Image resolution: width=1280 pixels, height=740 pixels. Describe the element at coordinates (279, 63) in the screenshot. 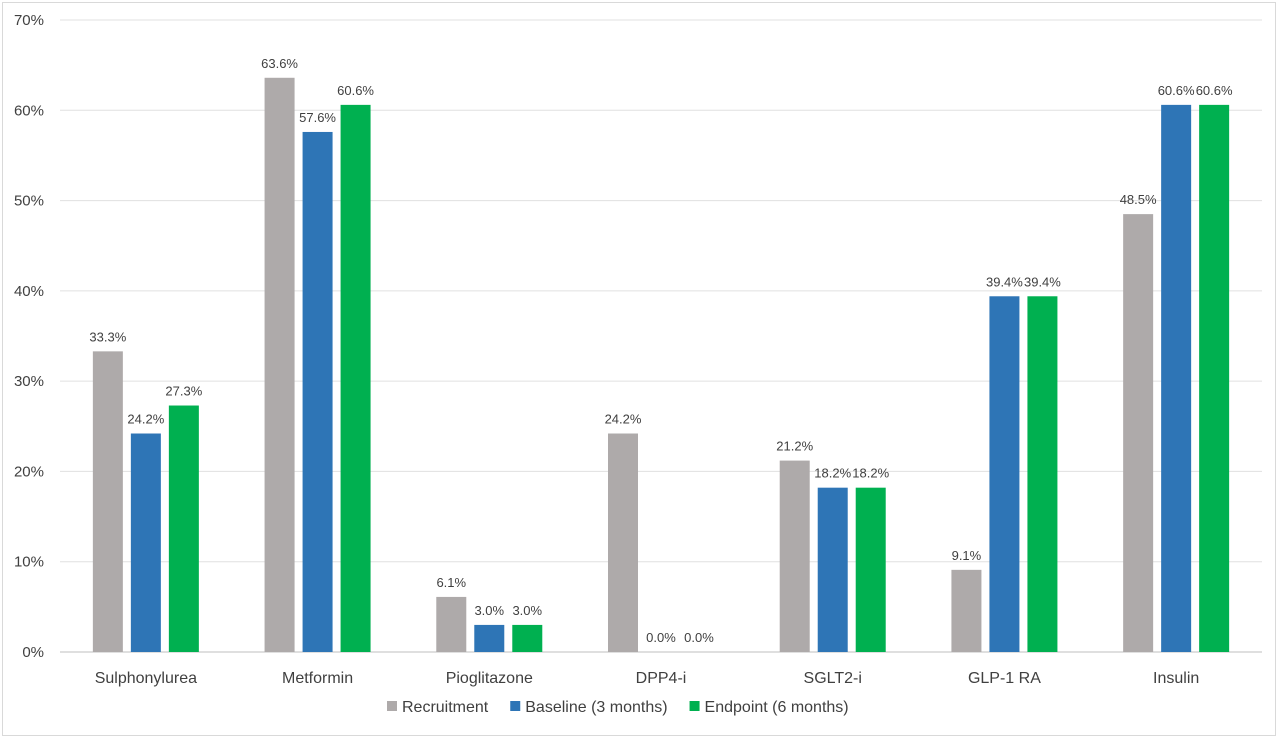

I see `data-label: 63.6%` at that location.